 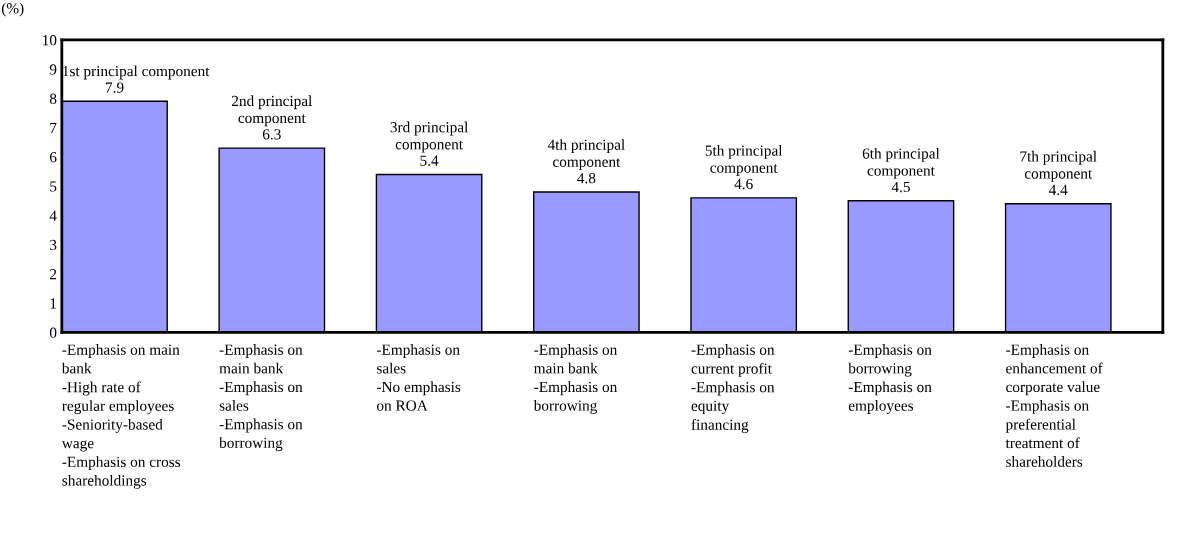 I want to click on y-tick-label: 4, so click(x=53, y=215).